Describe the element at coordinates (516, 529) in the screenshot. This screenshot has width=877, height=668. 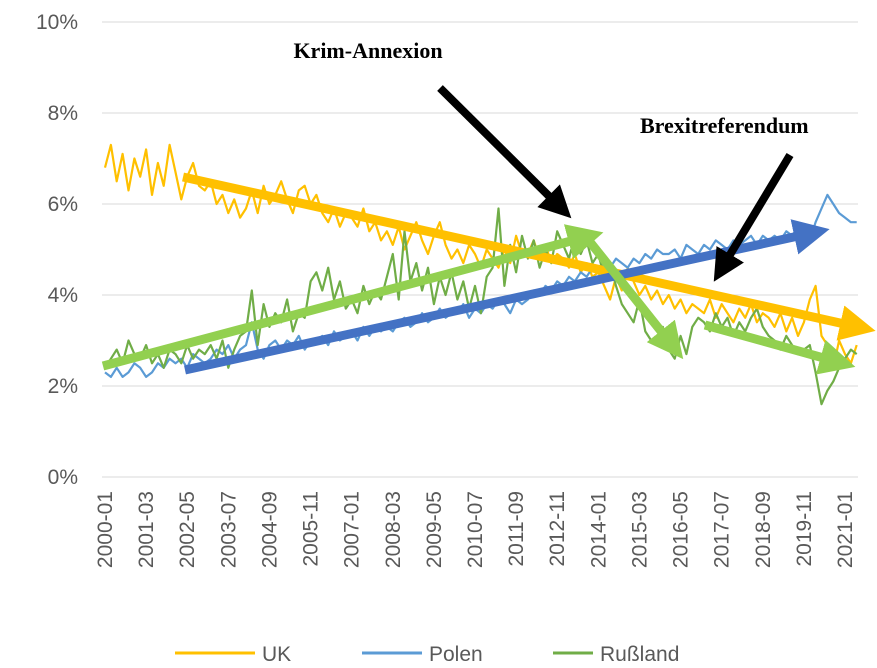
I see `x-tick-label: 2011-09` at that location.